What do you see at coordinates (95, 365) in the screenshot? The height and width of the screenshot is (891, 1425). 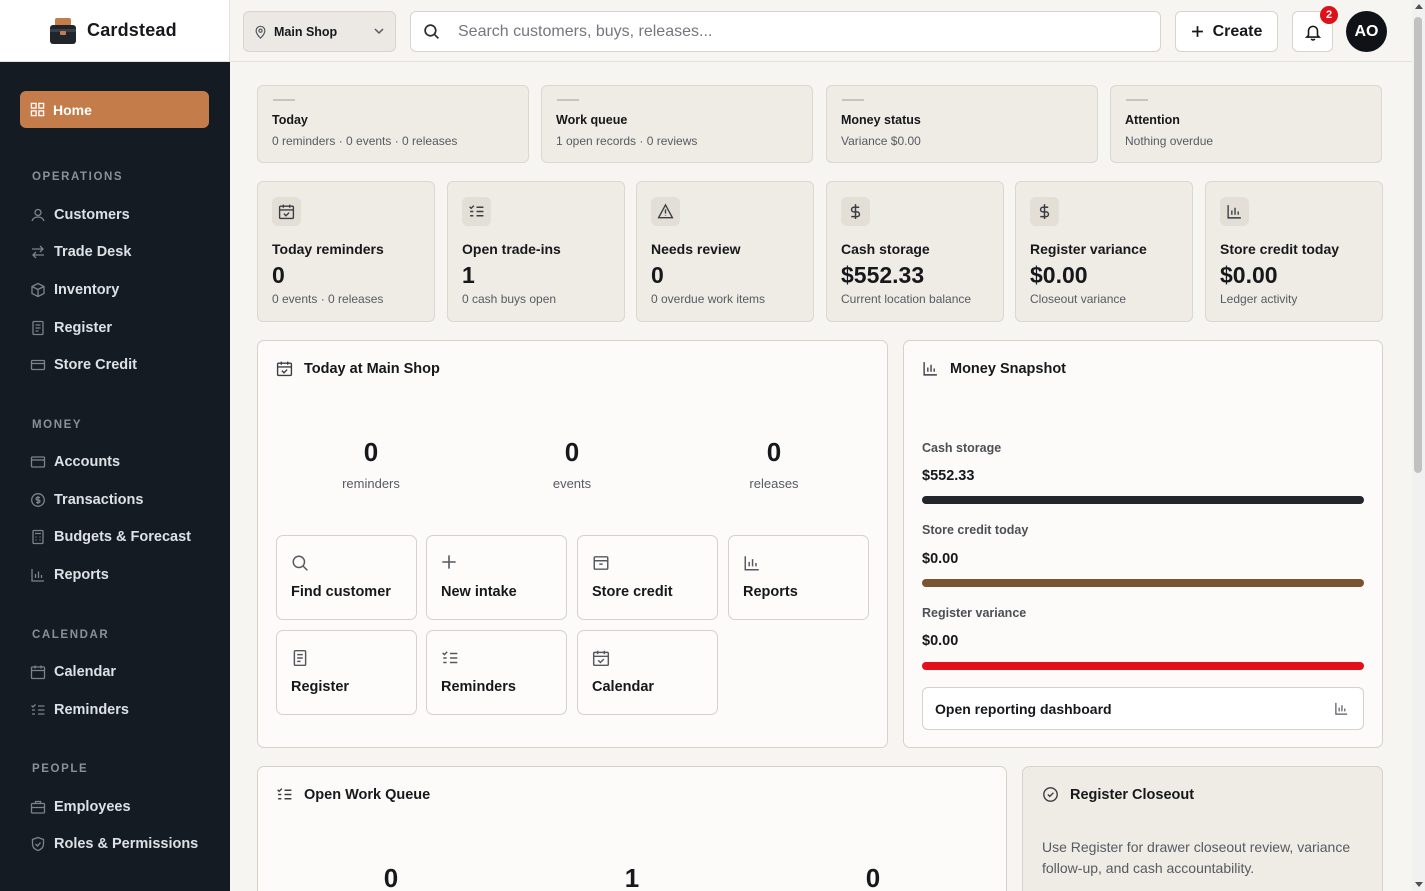 I see `sidebar-item-label: Store Credit` at bounding box center [95, 365].